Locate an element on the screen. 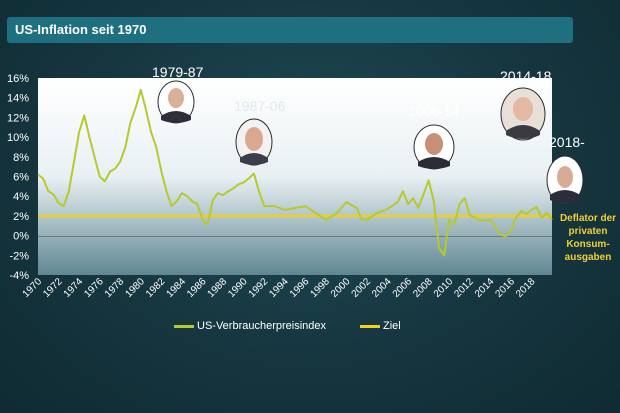 This screenshot has height=413, width=620. legend-swatch-cpi is located at coordinates (184, 326).